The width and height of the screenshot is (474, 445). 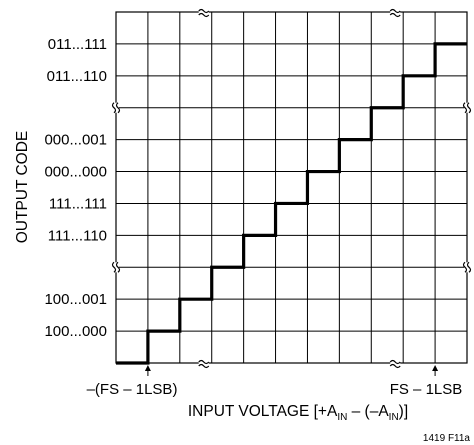 I want to click on x-annotation-label: –(FS – 1LSB), so click(x=132, y=389).